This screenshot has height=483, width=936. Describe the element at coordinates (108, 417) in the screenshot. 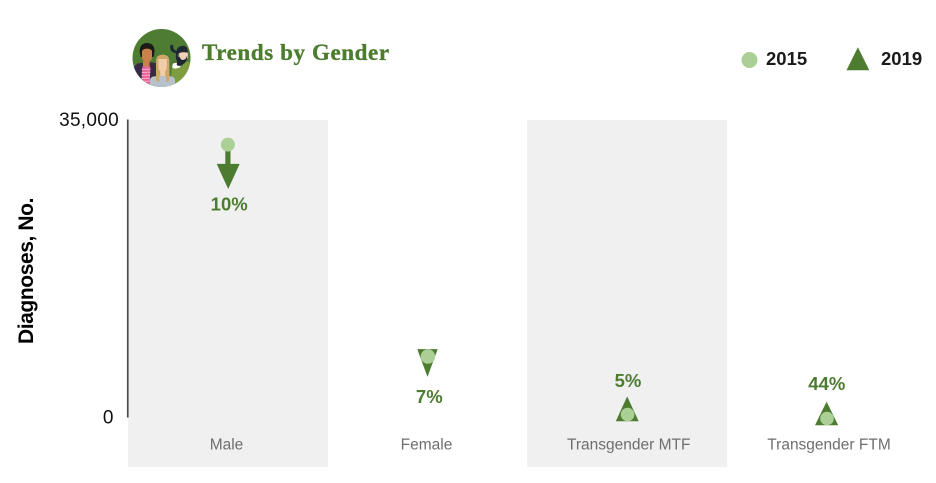

I see `svg-text: 0` at that location.